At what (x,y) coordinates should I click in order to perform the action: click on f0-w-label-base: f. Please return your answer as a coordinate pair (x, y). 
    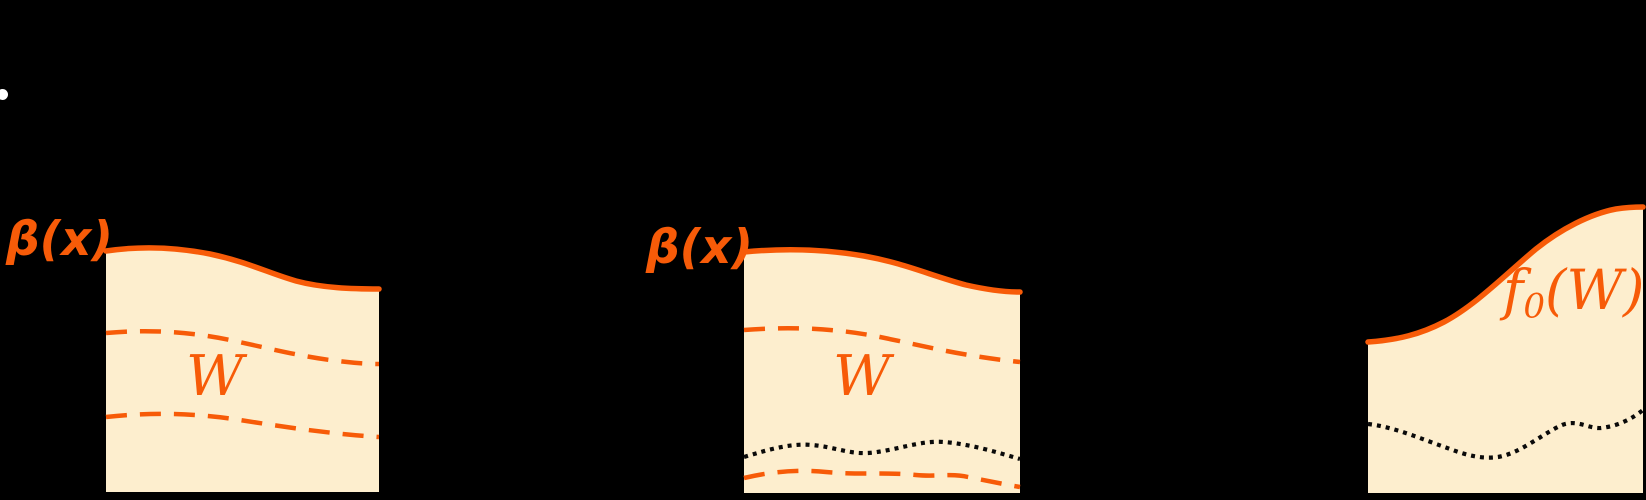
    Looking at the image, I should click on (1513, 290).